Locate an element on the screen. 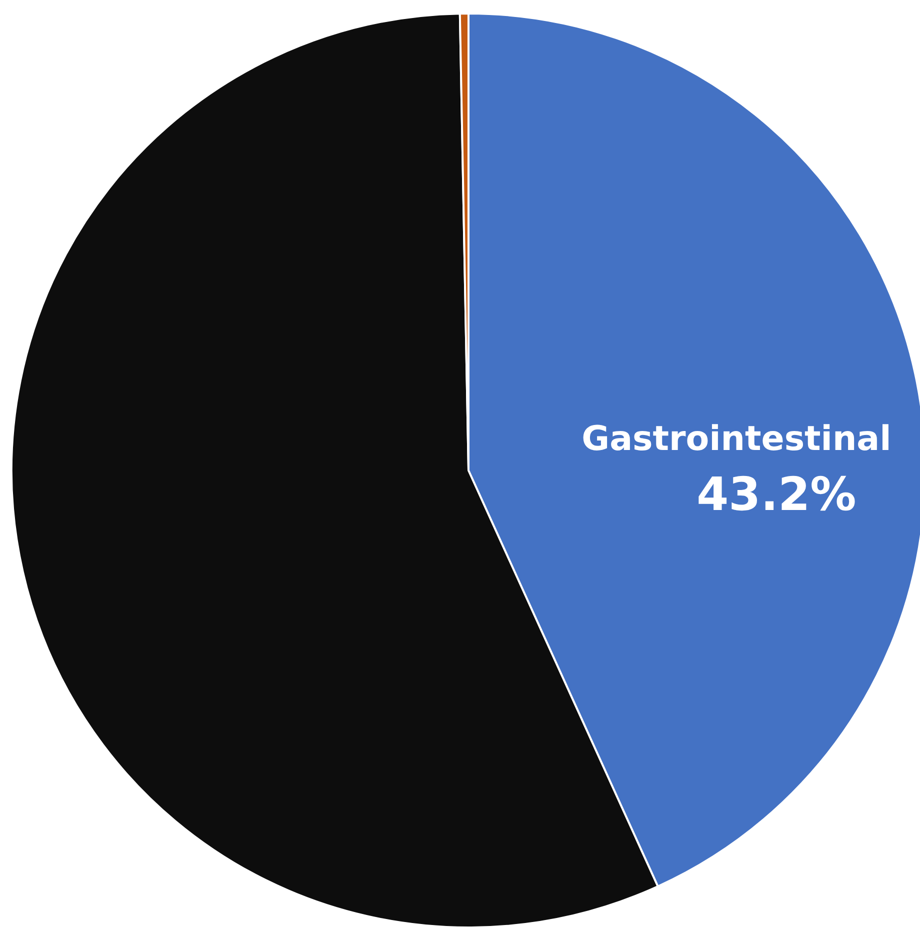 Image resolution: width=920 pixels, height=930 pixels. data-label: 43.2% is located at coordinates (776, 494).